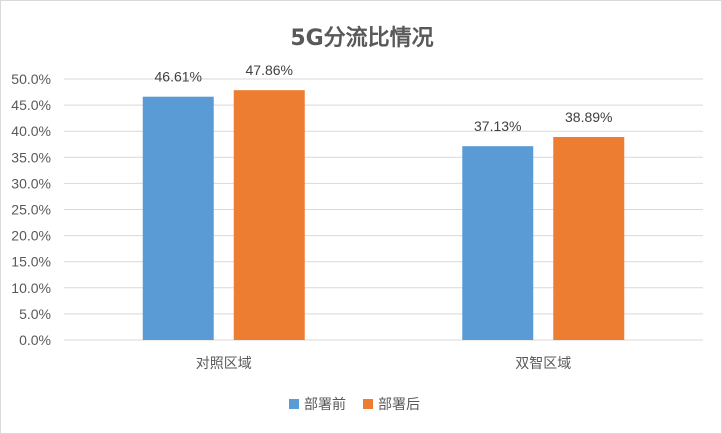 The height and width of the screenshot is (434, 722). Describe the element at coordinates (31, 157) in the screenshot. I see `y-tick-label: 35.0%` at that location.